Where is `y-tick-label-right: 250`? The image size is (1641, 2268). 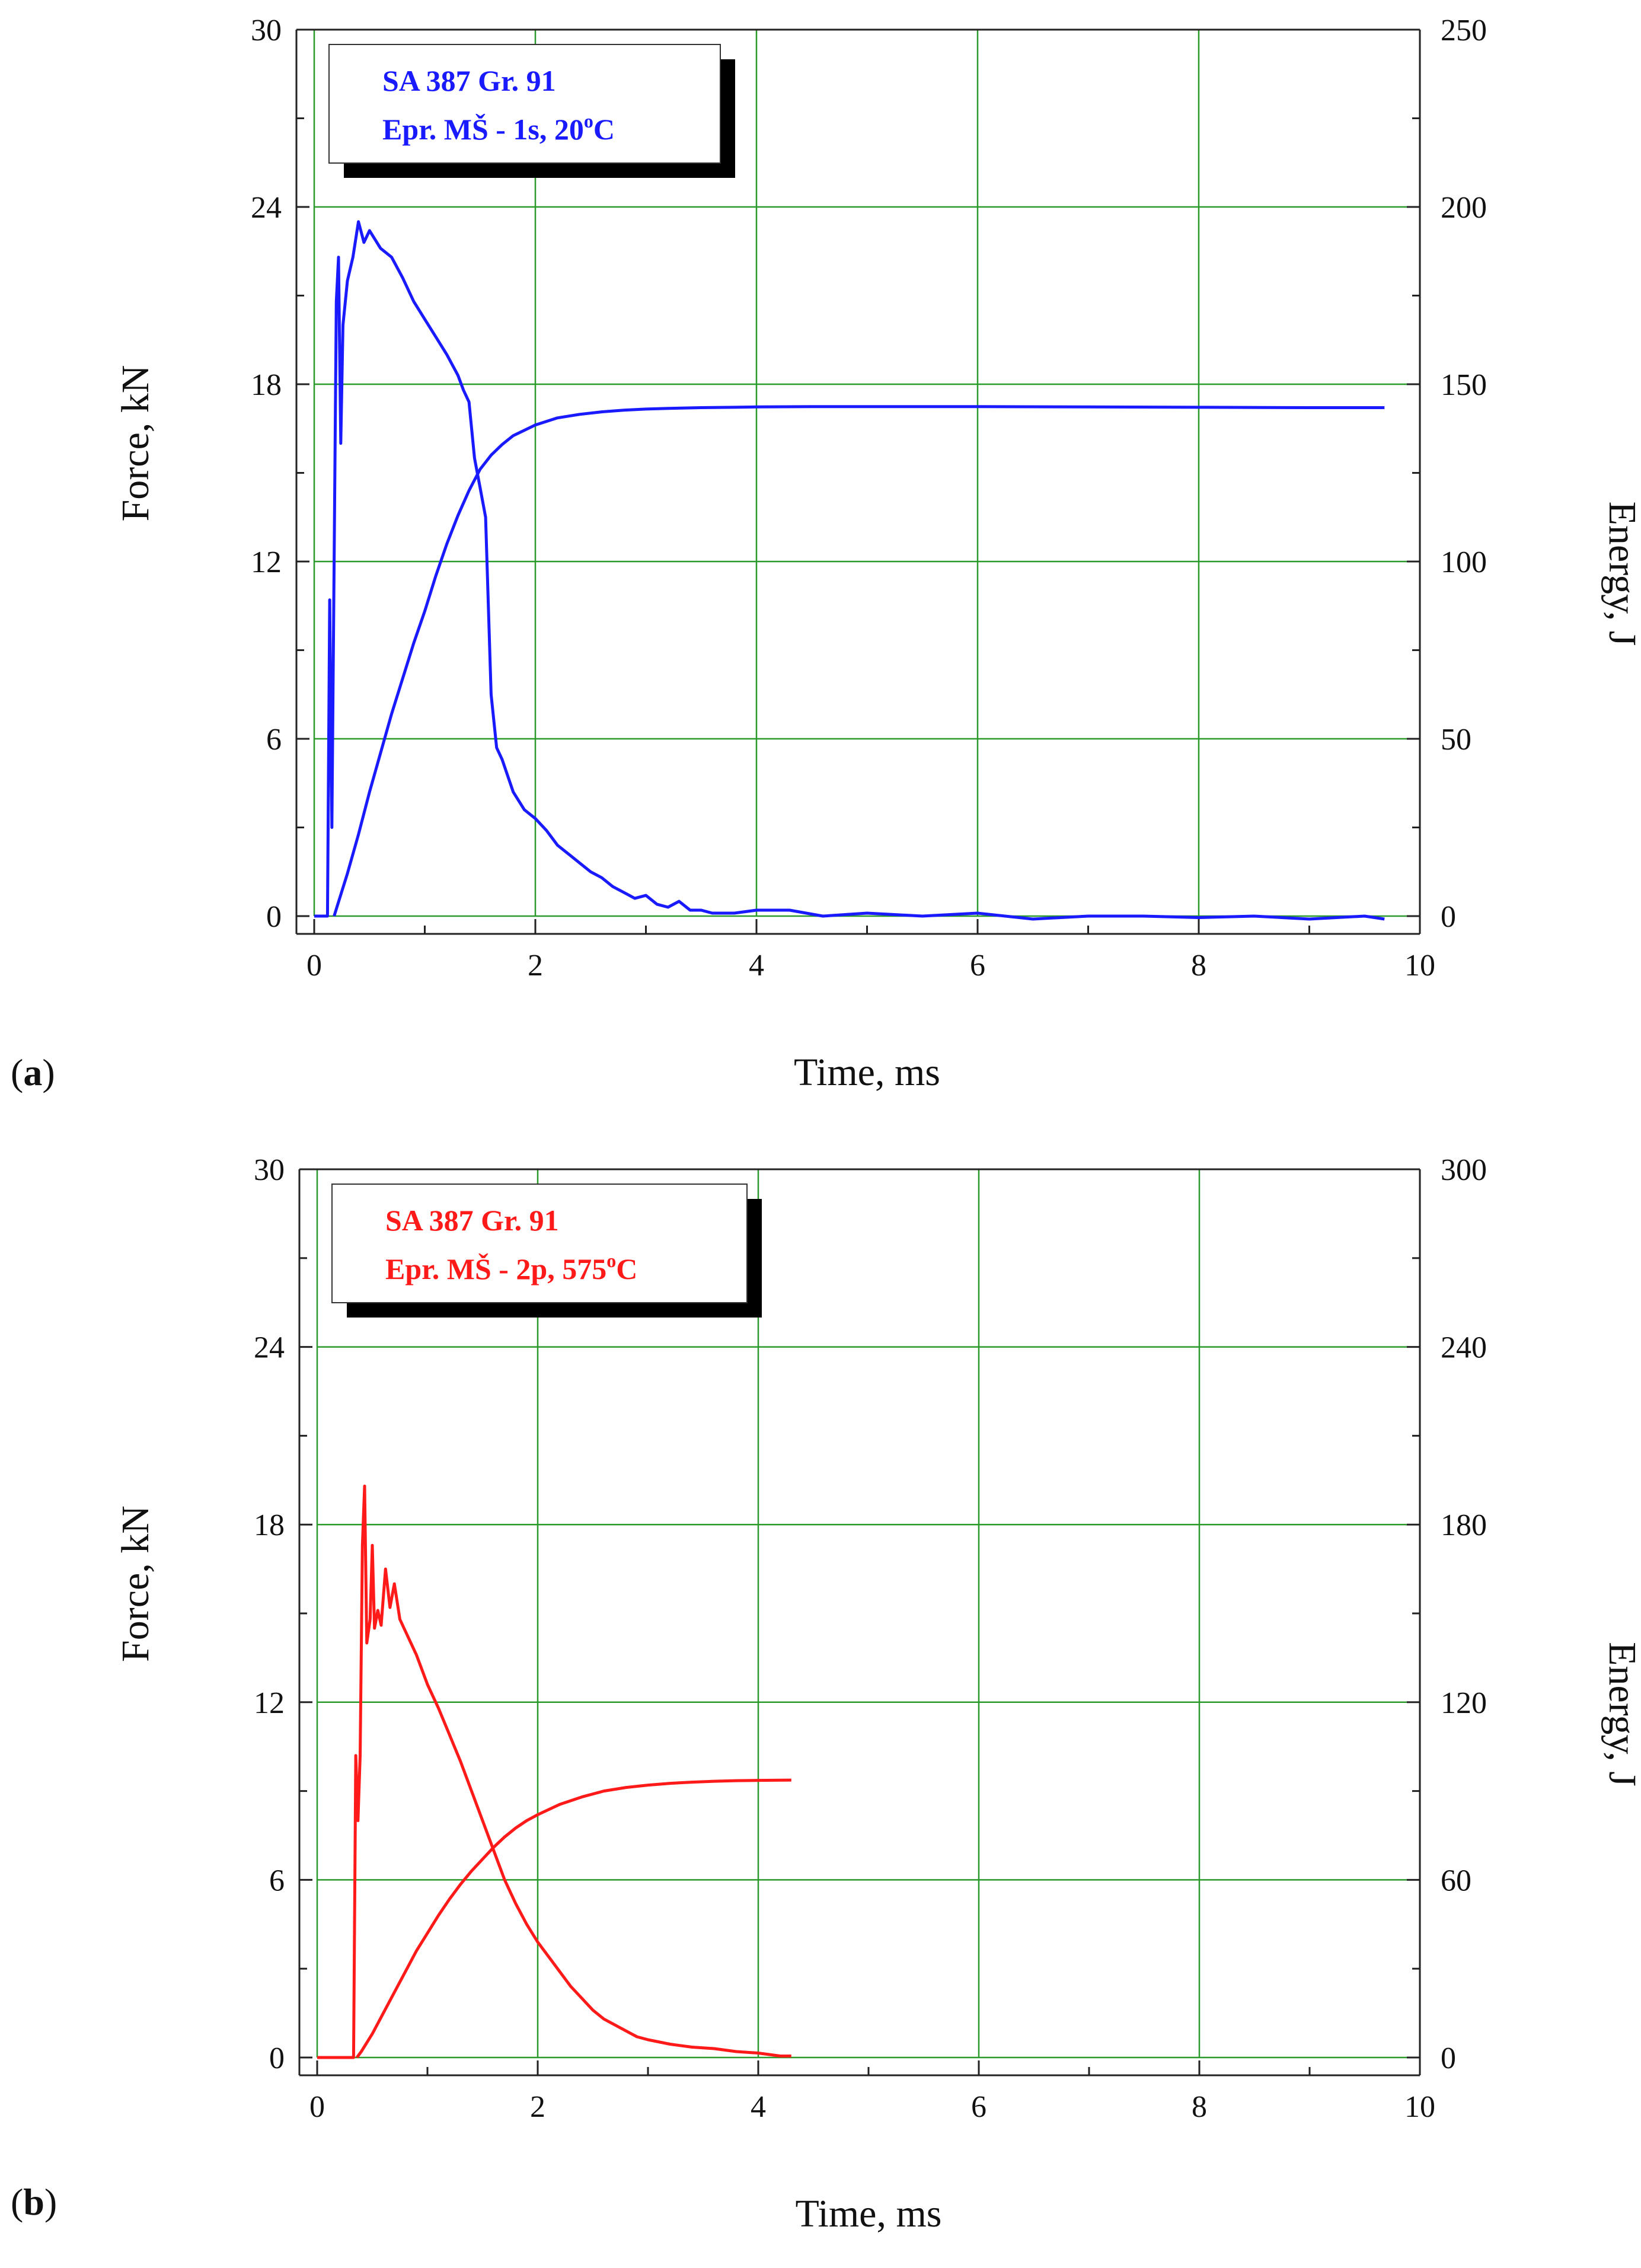 y-tick-label-right: 250 is located at coordinates (1464, 30).